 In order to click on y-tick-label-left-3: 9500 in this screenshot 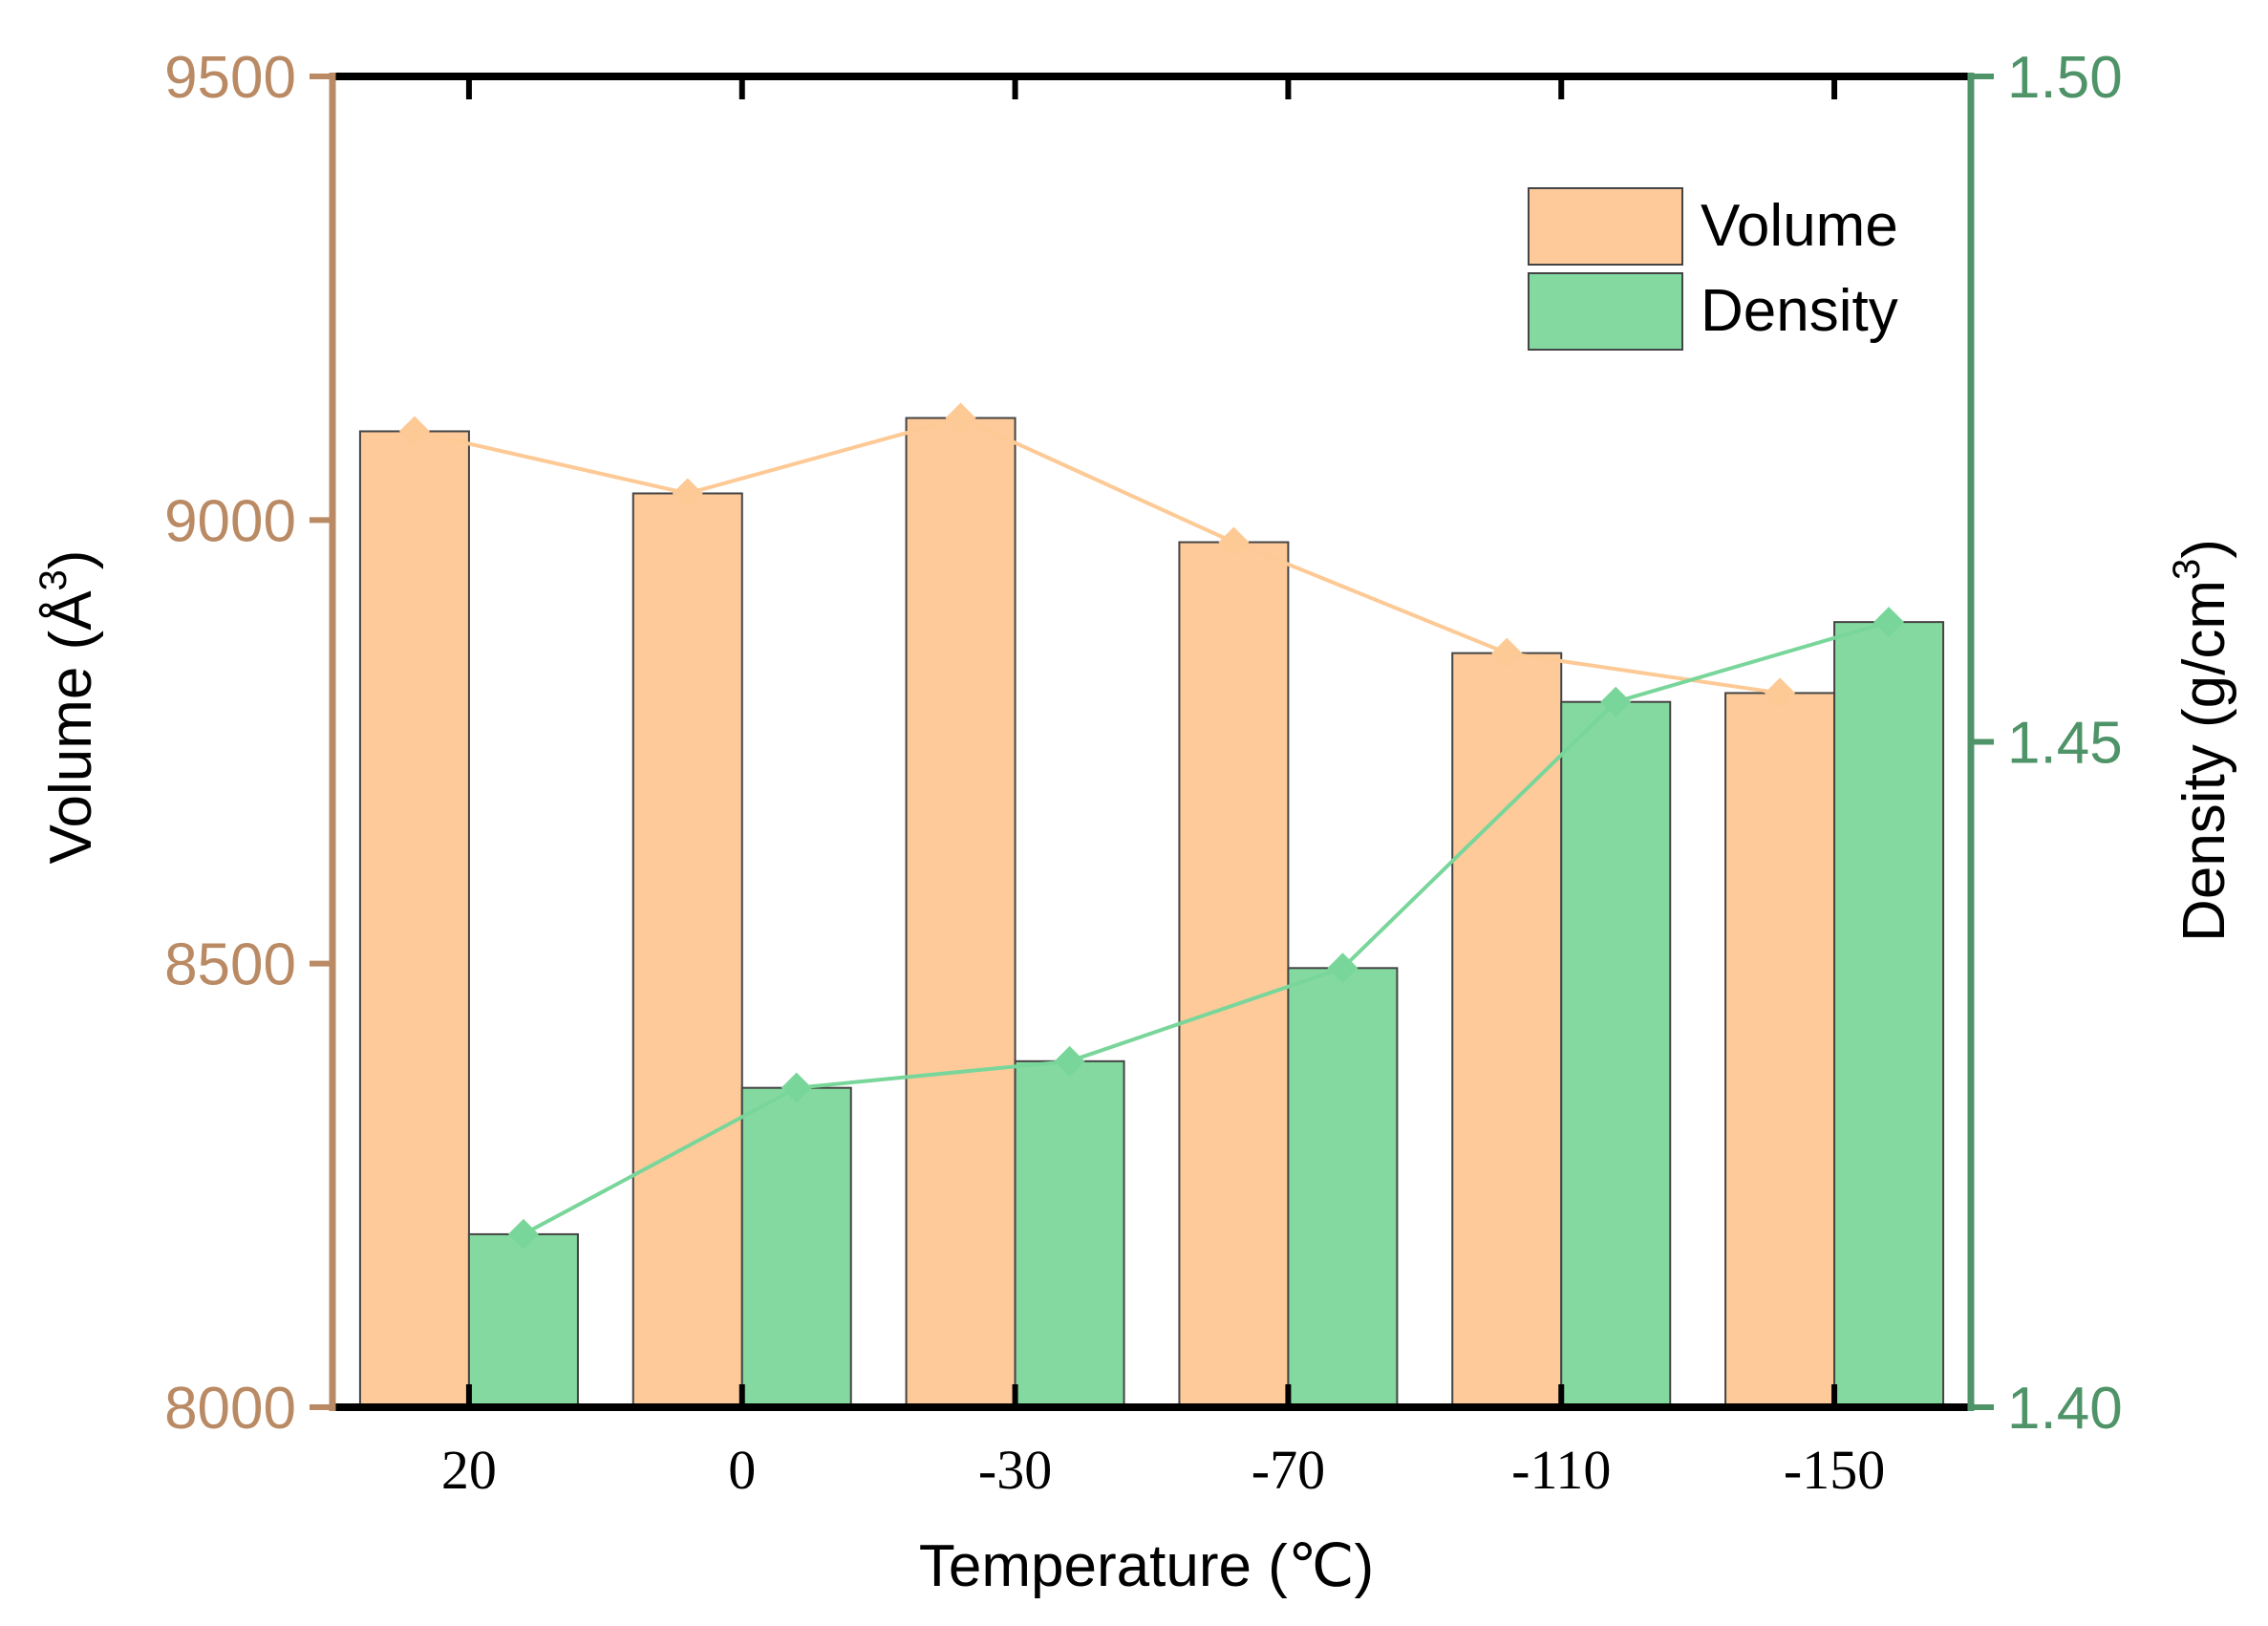, I will do `click(230, 78)`.